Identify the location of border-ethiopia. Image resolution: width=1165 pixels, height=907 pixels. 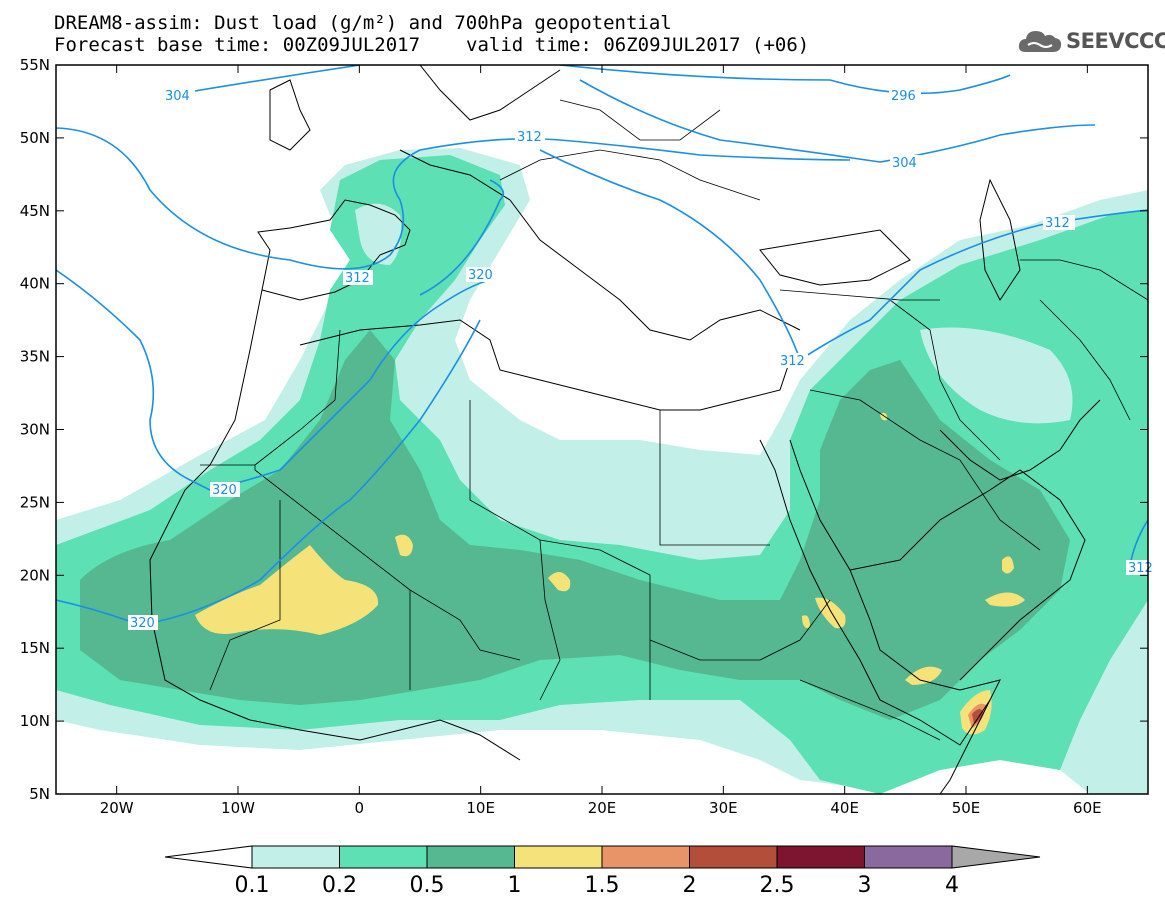
(870, 710).